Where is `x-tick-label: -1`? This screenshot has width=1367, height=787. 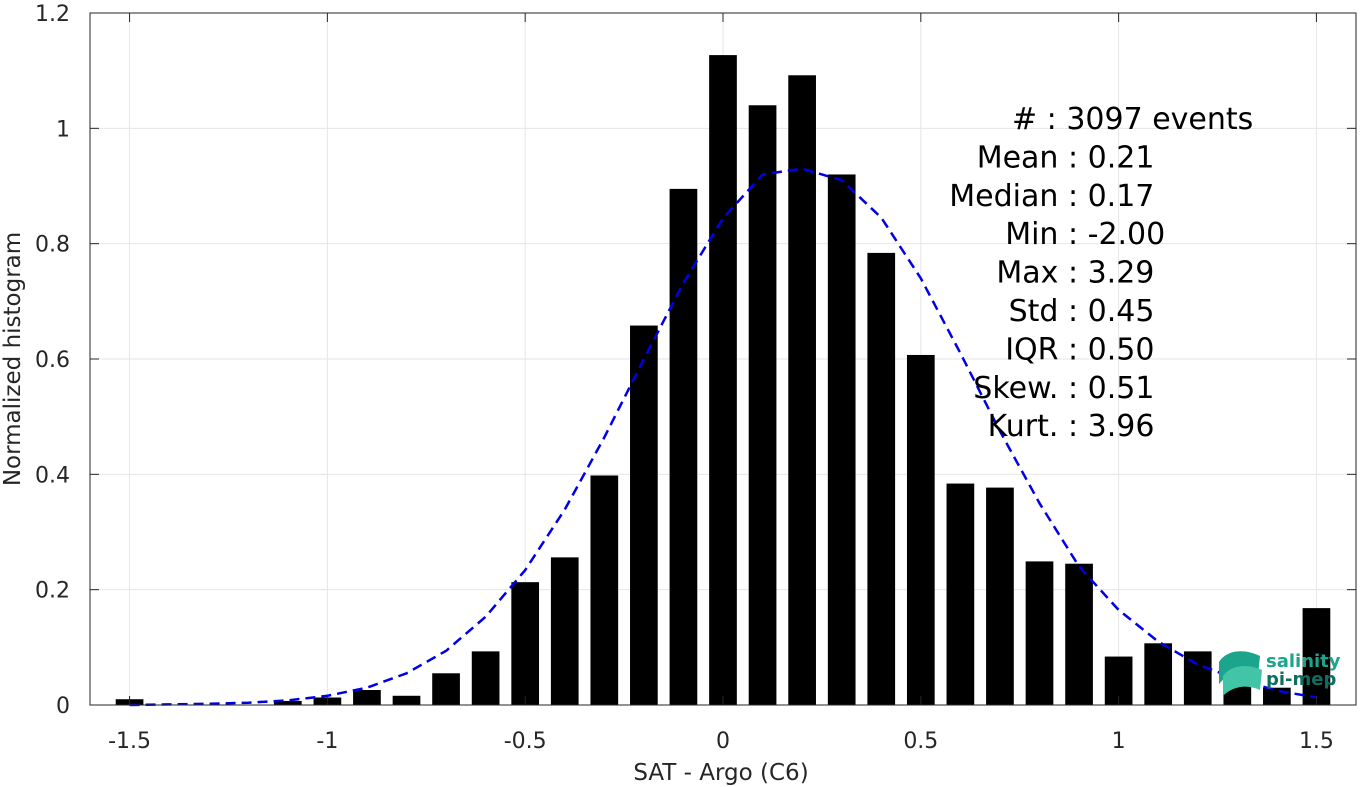 x-tick-label: -1 is located at coordinates (327, 741).